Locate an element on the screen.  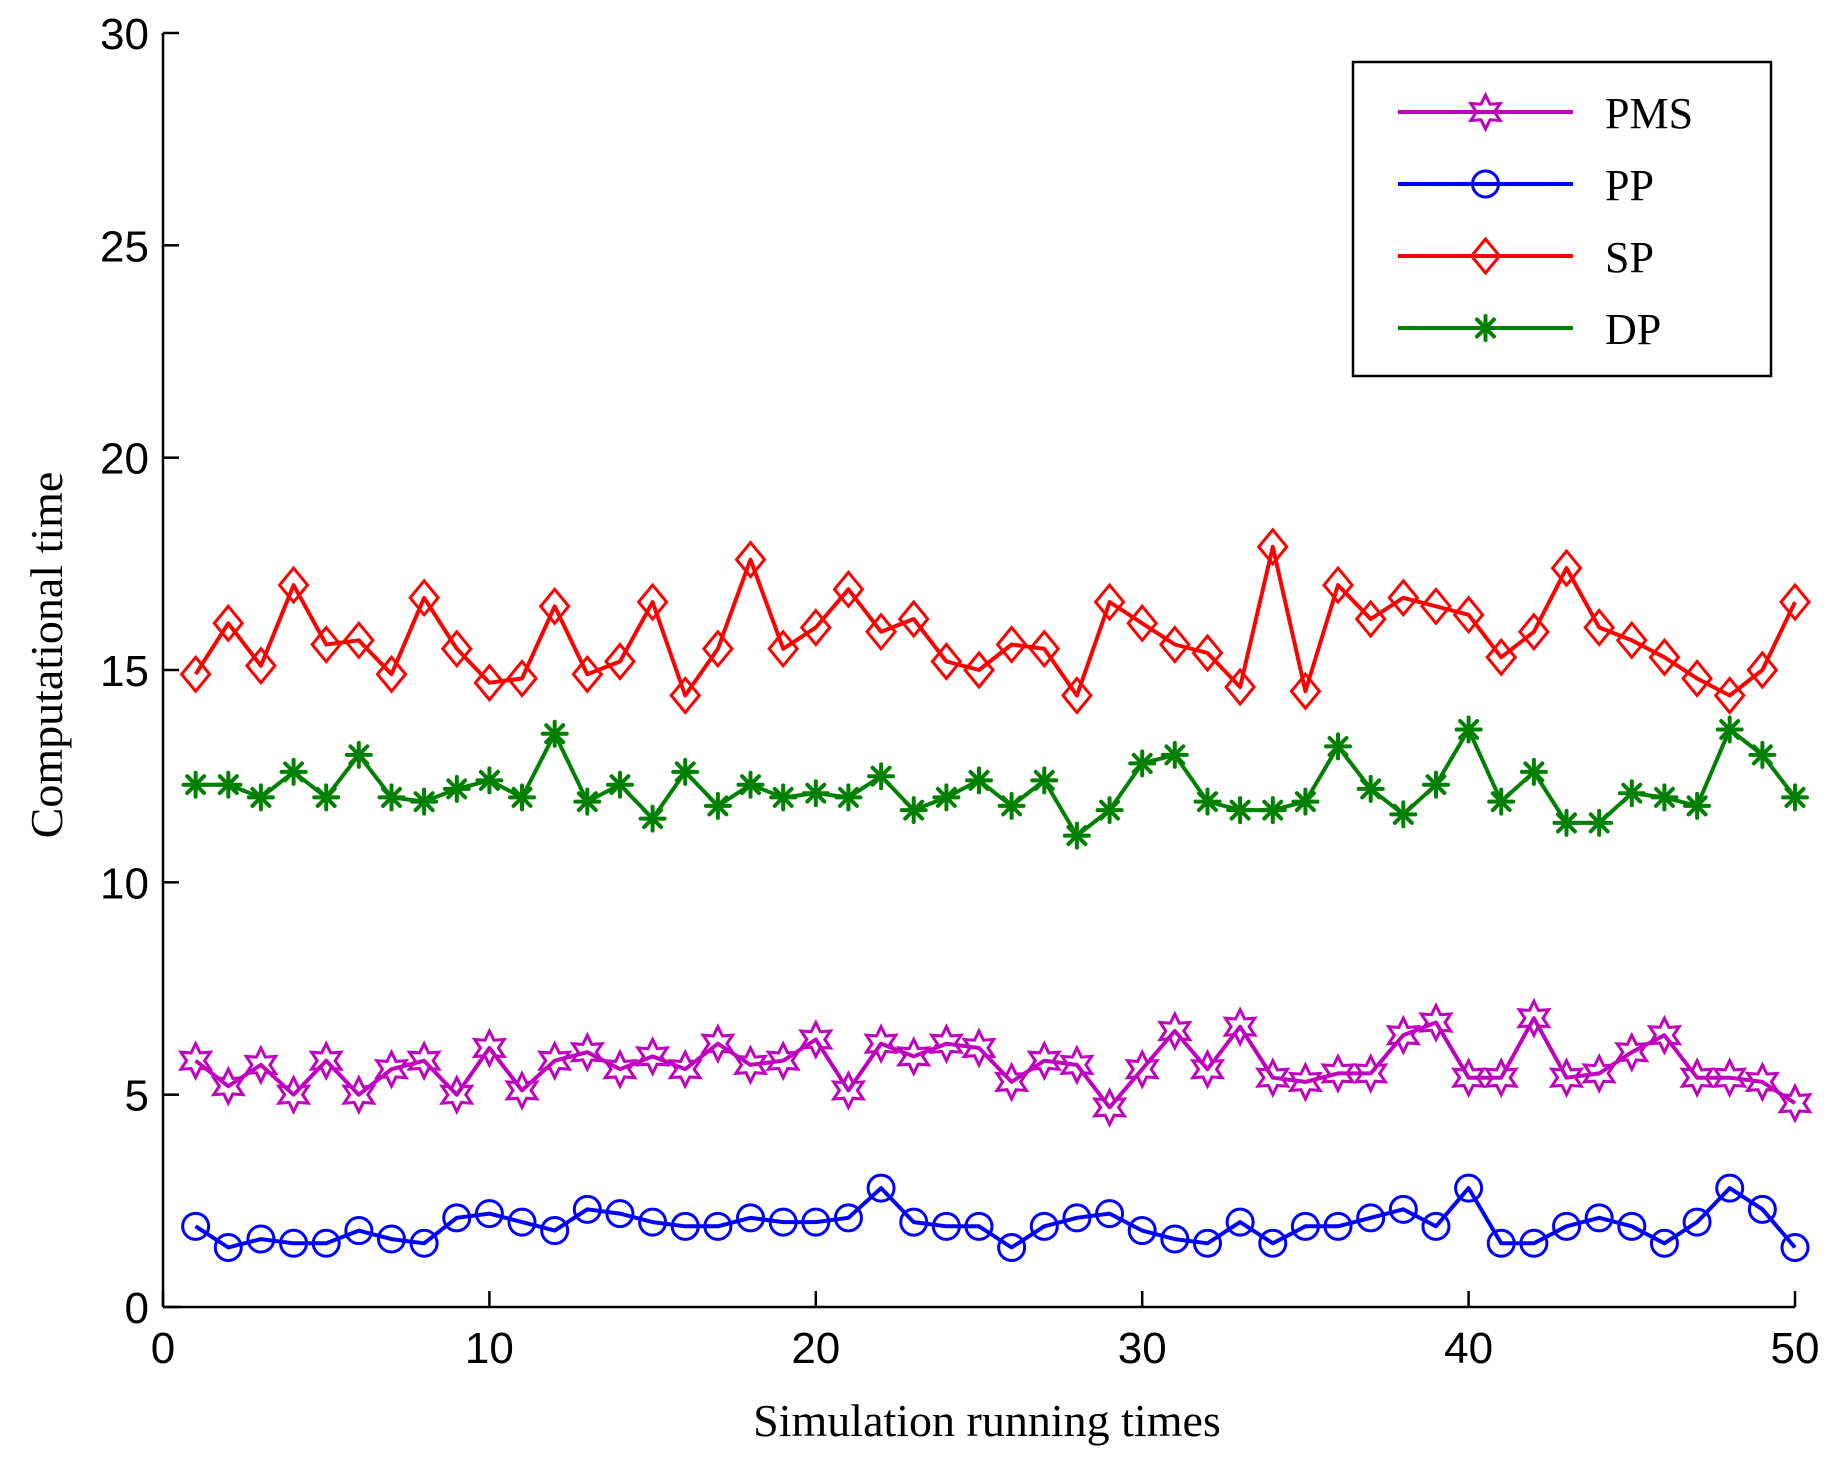
y-tick-label: 0 is located at coordinates (137, 1308).